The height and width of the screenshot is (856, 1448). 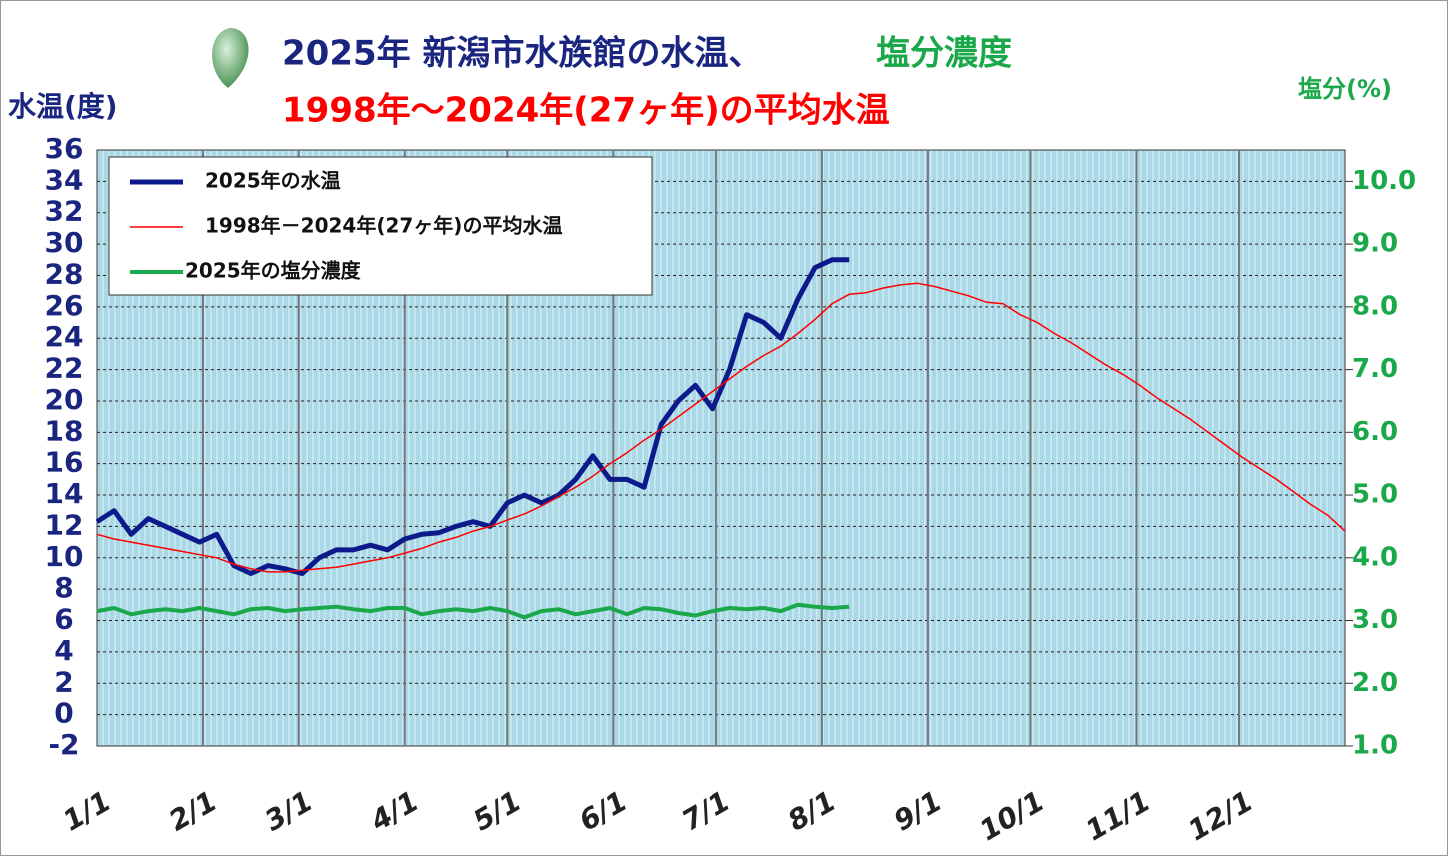 I want to click on y2-tick-label: 4.0, so click(x=1375, y=557).